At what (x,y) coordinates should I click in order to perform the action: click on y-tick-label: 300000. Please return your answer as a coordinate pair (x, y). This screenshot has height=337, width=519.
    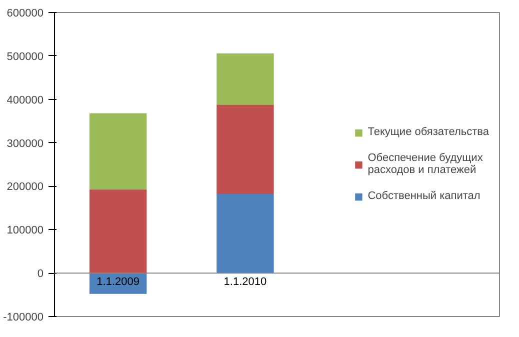
    Looking at the image, I should click on (25, 144).